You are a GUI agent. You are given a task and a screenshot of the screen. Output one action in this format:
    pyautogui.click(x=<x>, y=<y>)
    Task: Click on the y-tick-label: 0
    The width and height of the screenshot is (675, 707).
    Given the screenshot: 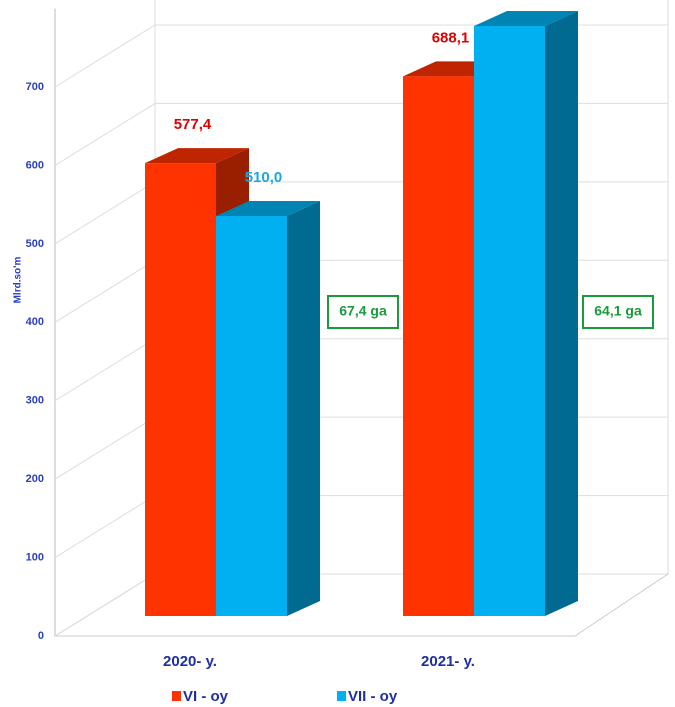 What is the action you would take?
    pyautogui.click(x=41, y=636)
    